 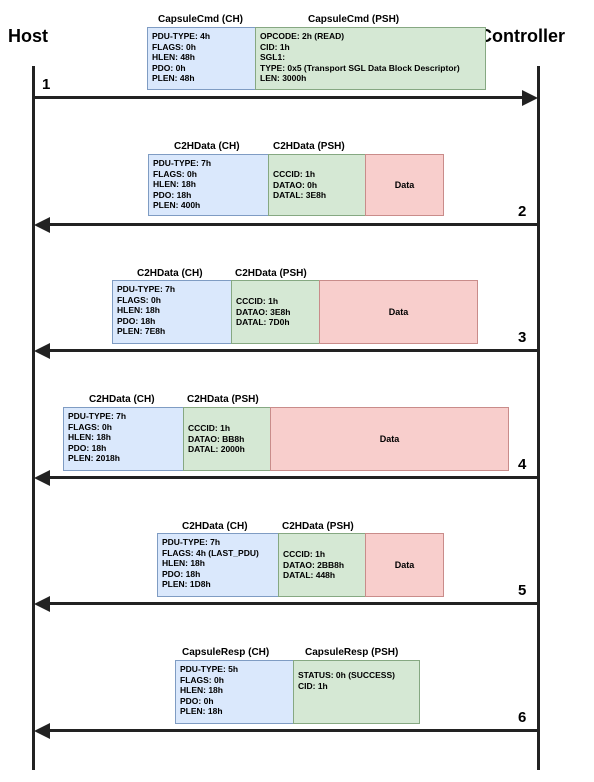 I want to click on field: PLEN: 48h, so click(x=173, y=78).